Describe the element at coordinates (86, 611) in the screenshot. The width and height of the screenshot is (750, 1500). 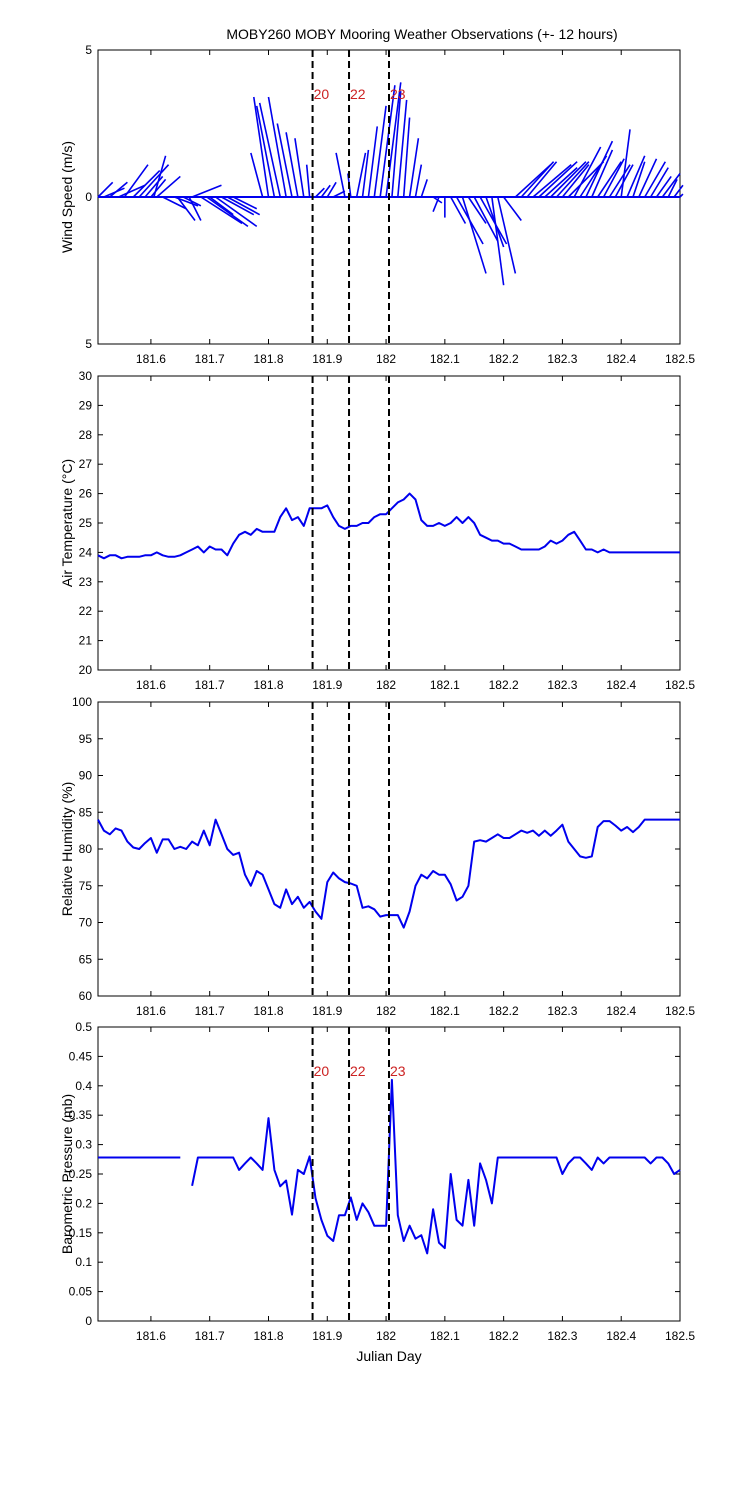
I see `y-tick-label: 22` at that location.